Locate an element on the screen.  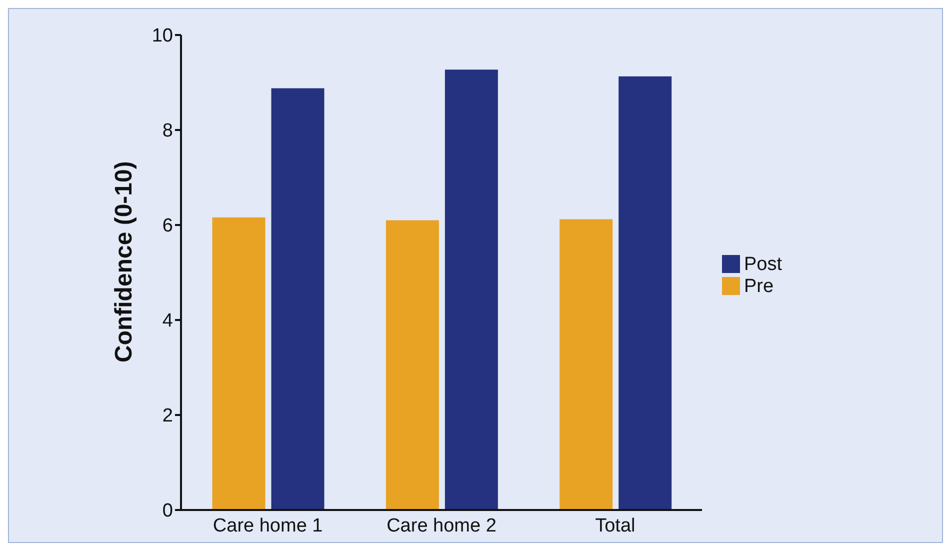
y-tick-label: 10 is located at coordinates (162, 36).